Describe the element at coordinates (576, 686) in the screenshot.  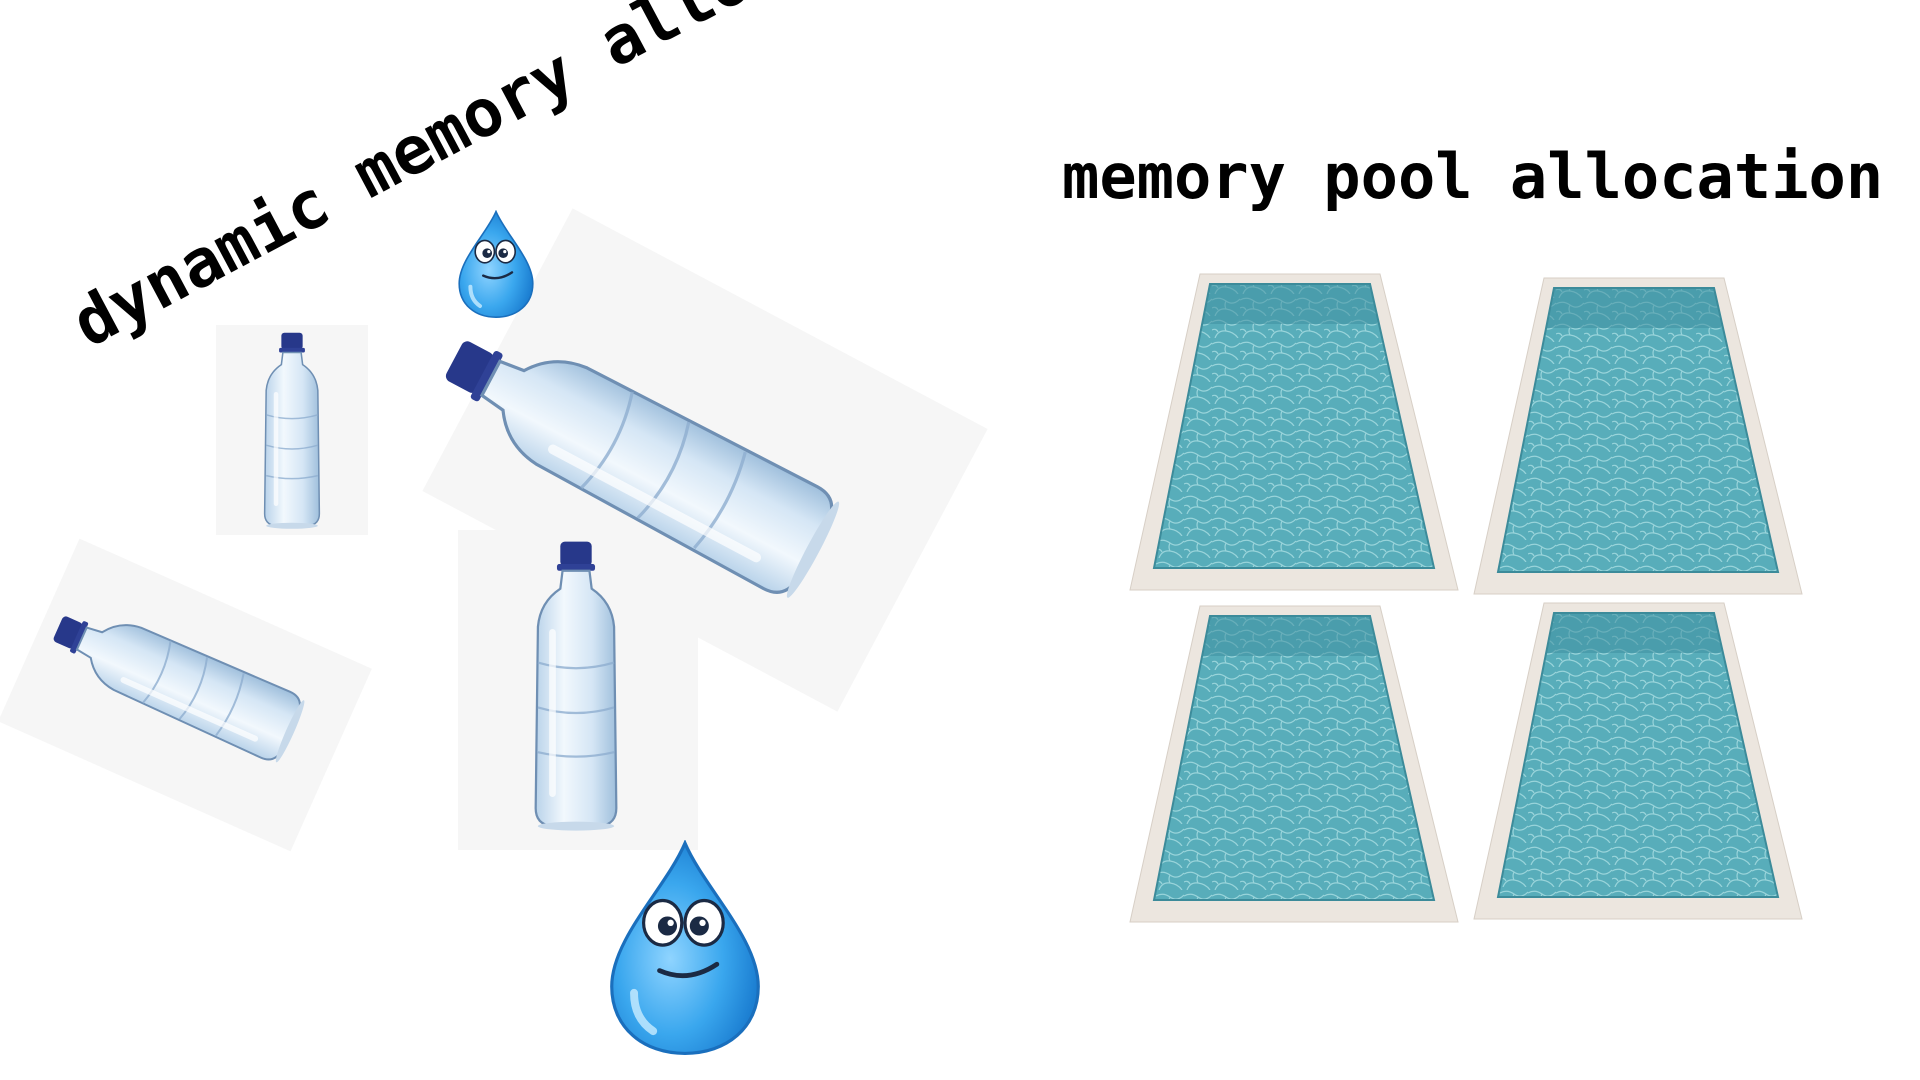
I see `water-bottle-medium` at that location.